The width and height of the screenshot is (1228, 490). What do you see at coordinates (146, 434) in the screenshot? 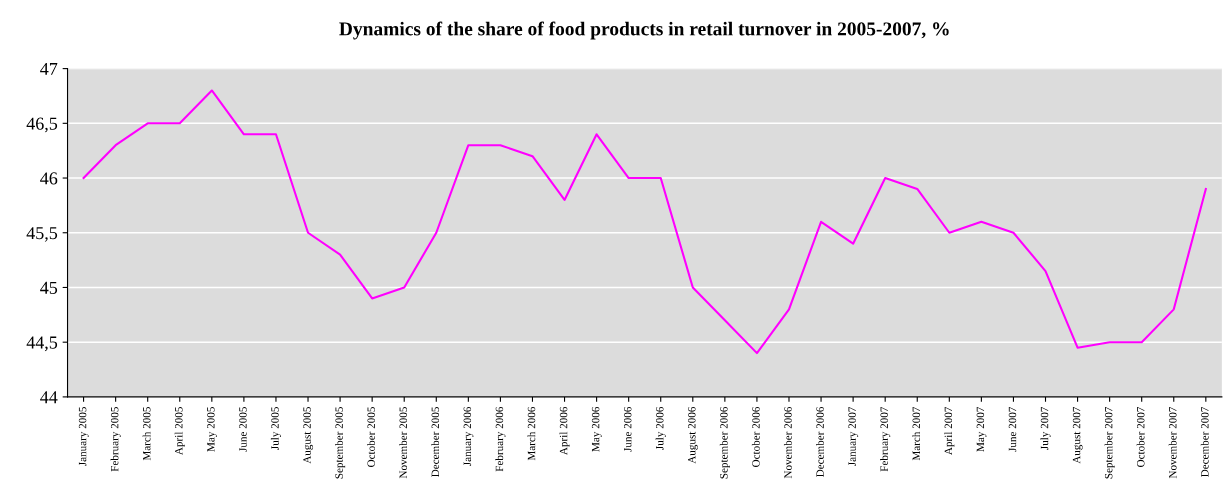
I see `x-tick-label: March 2005` at bounding box center [146, 434].